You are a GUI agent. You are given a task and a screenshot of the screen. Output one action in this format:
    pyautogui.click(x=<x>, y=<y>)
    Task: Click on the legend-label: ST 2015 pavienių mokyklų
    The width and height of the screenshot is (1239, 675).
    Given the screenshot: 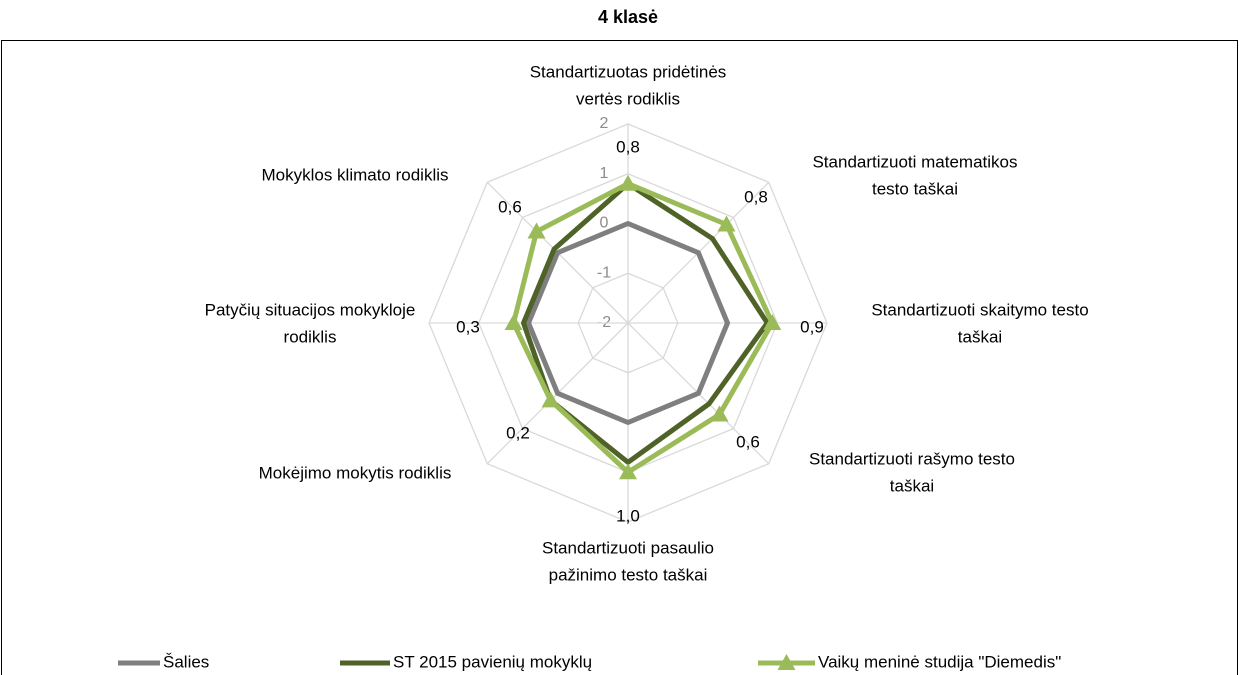 What is the action you would take?
    pyautogui.click(x=492, y=661)
    